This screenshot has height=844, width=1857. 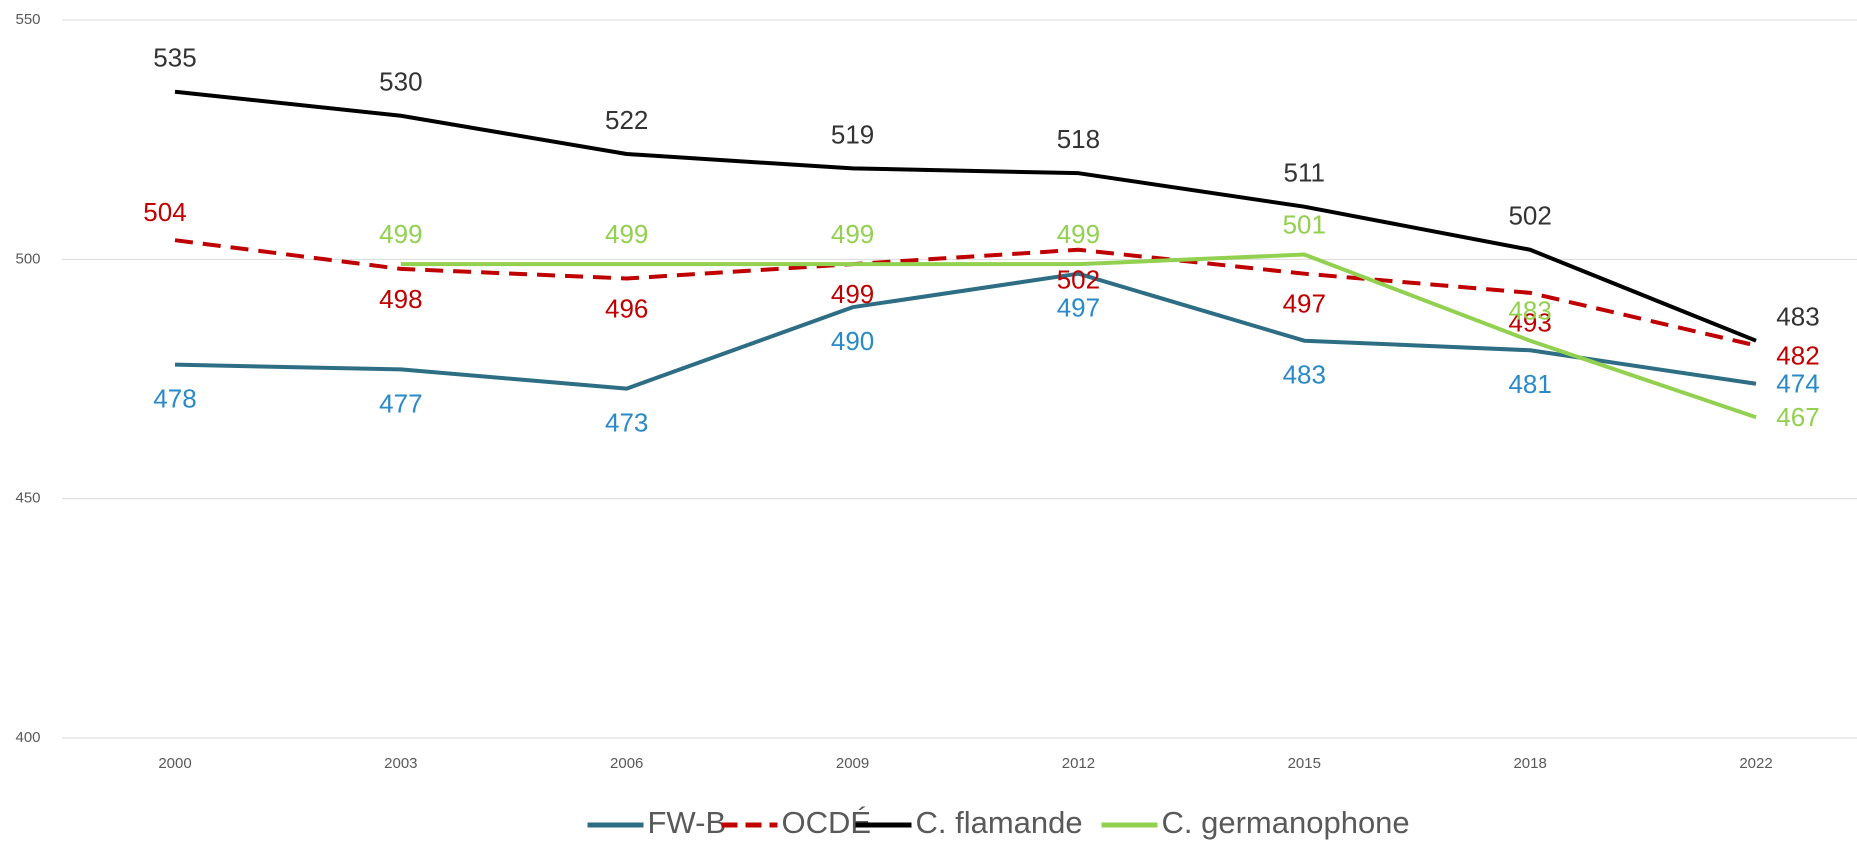 I want to click on x-tick-label: 2006, so click(x=626, y=763).